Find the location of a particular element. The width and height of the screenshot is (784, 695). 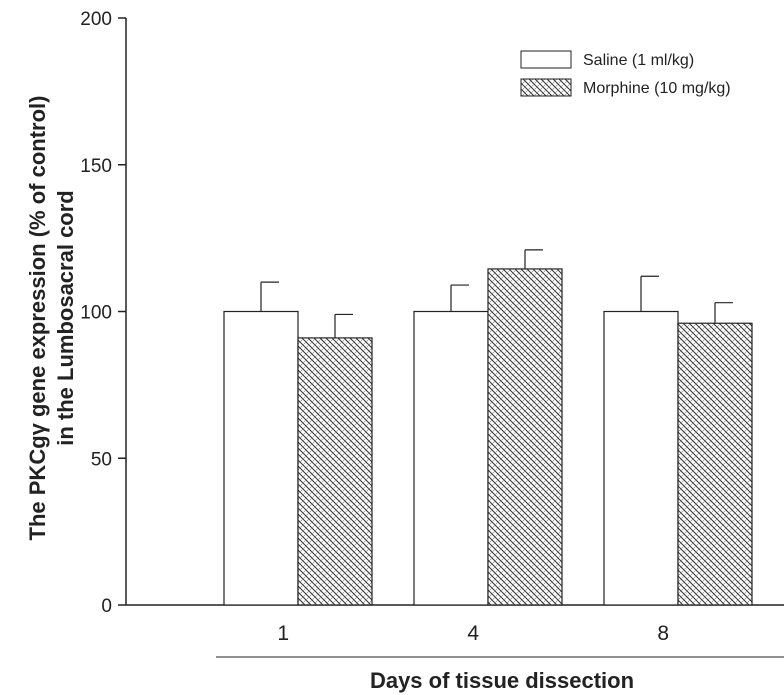

y-tick-label: 50 is located at coordinates (101, 459).